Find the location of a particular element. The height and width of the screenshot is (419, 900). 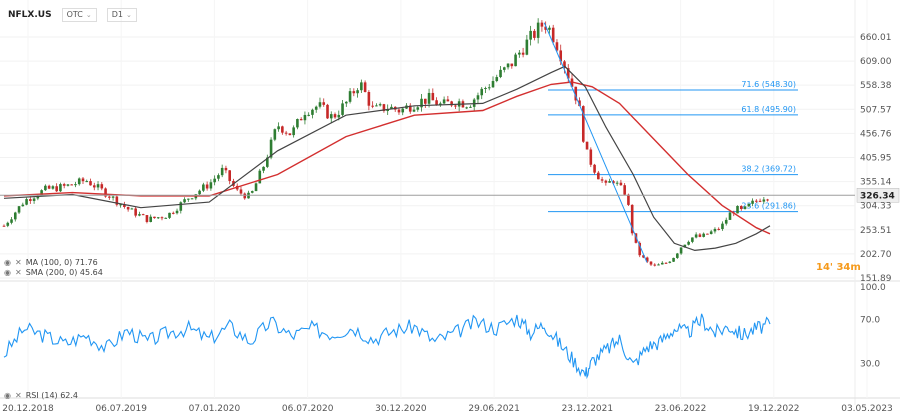

rsi-axis: 100.0 70.0 30.0 is located at coordinates (873, 326).